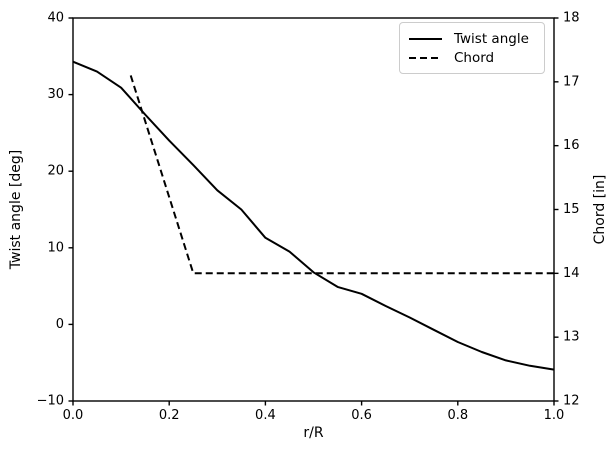 Image resolution: width=614 pixels, height=461 pixels. I want to click on y-left-tick-label: 0, so click(60, 324).